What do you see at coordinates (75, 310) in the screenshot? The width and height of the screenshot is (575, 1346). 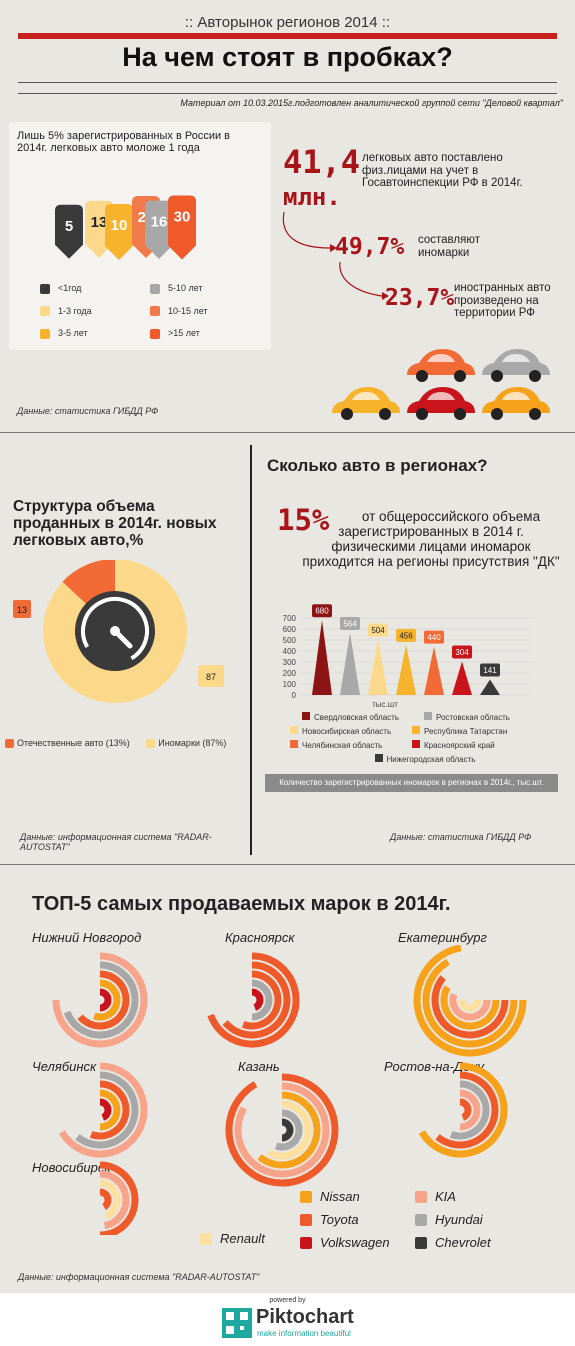 I see `legend-label: 1-3 года` at bounding box center [75, 310].